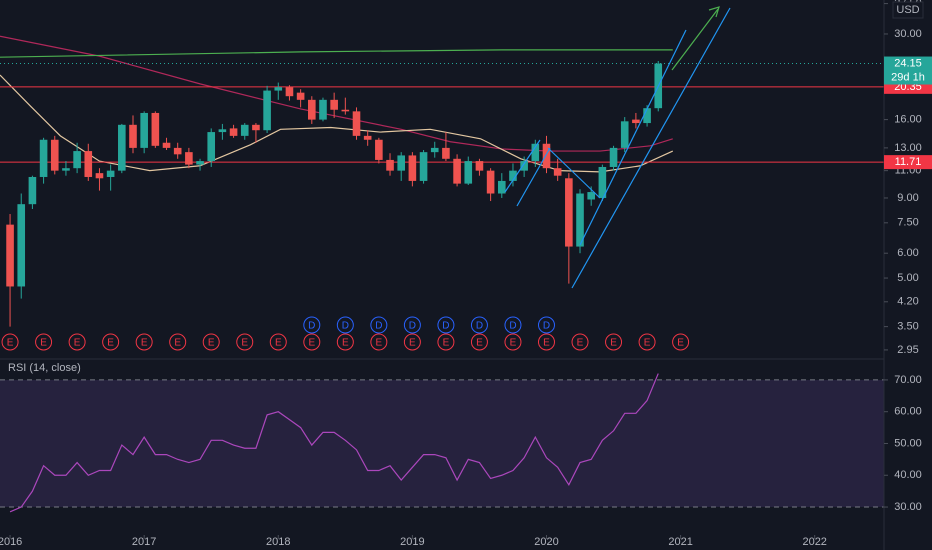  Describe the element at coordinates (908, 412) in the screenshot. I see `y-tick-label: 60.00` at that location.